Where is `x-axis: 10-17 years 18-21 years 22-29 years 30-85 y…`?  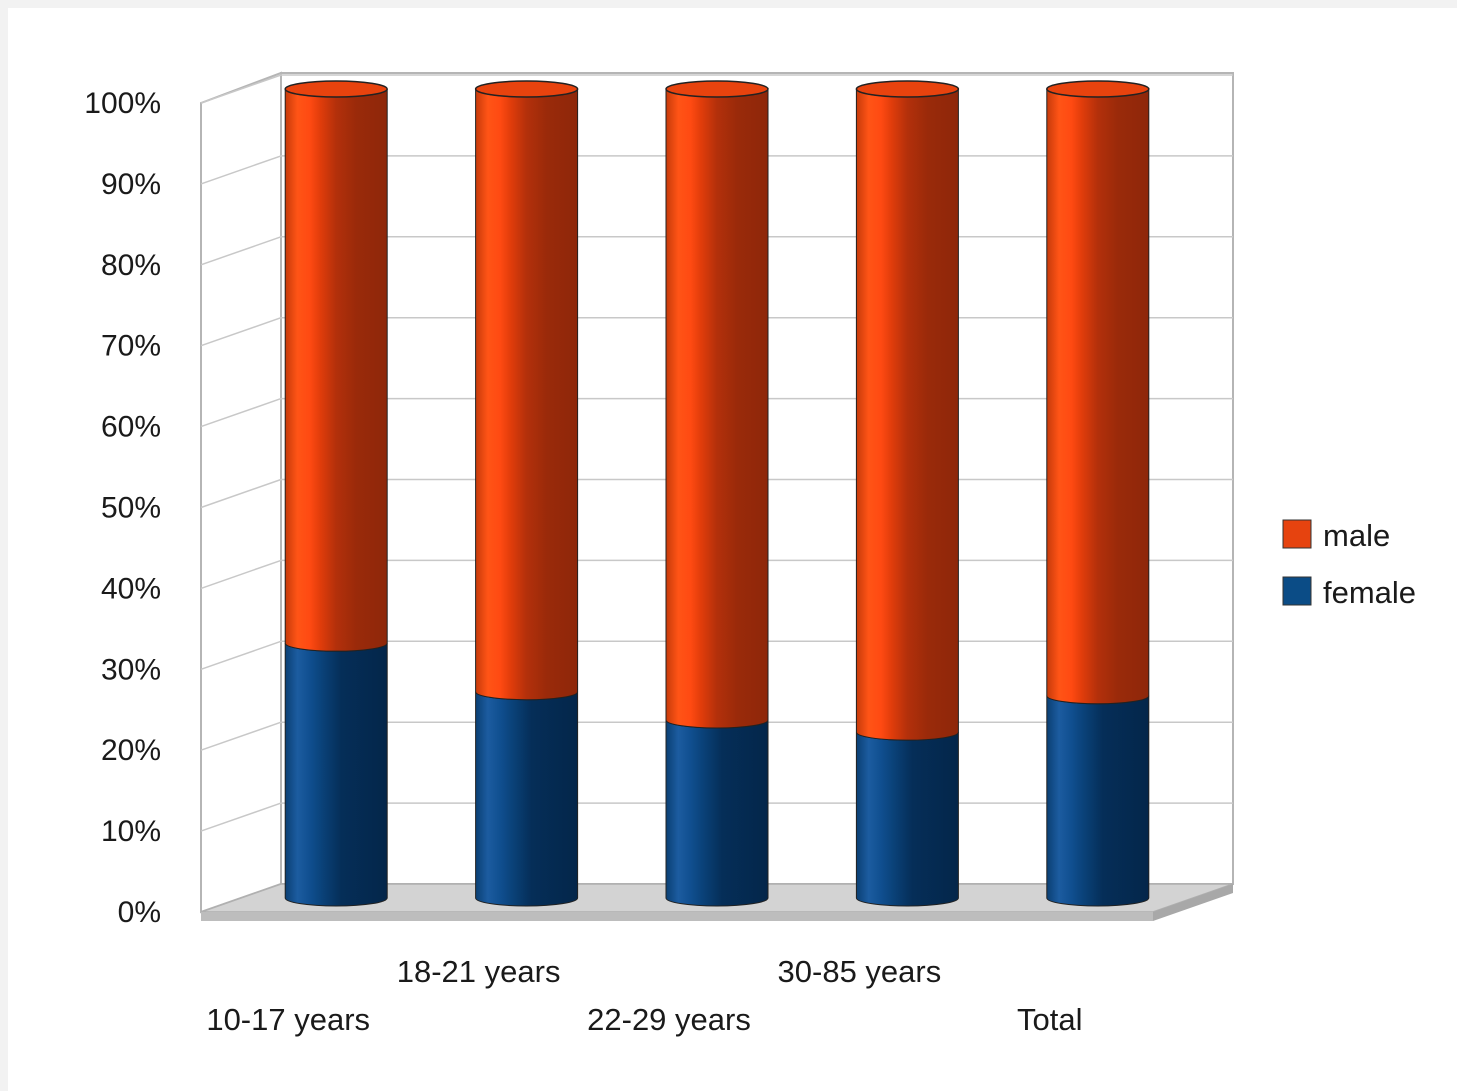 x-axis: 10-17 years 18-21 years 22-29 years 30-85 y… is located at coordinates (644, 995).